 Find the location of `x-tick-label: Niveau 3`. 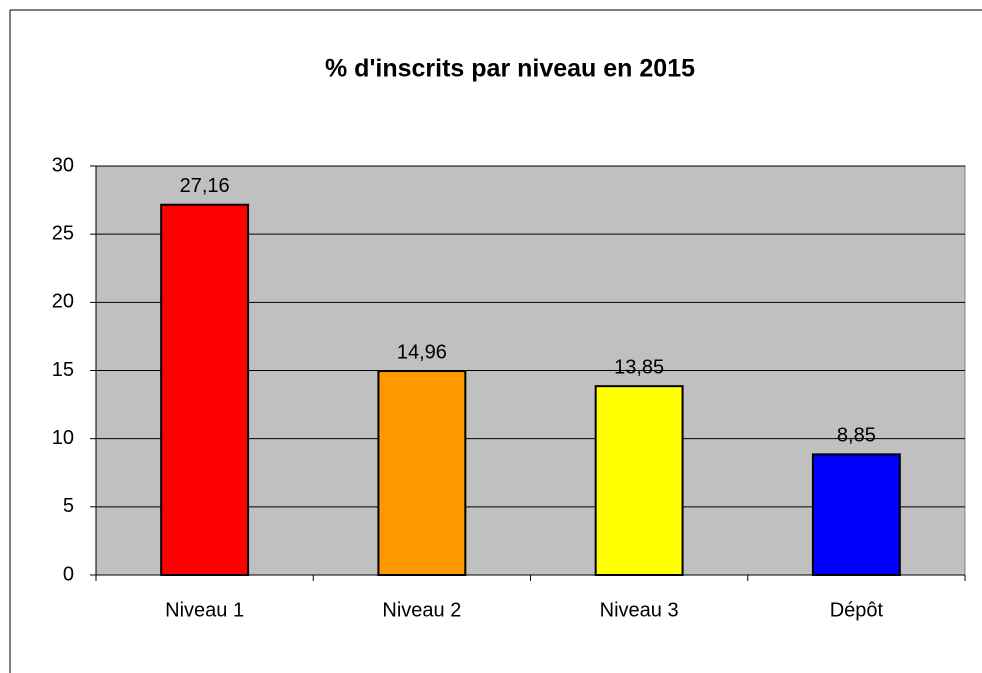

x-tick-label: Niveau 3 is located at coordinates (639, 610).